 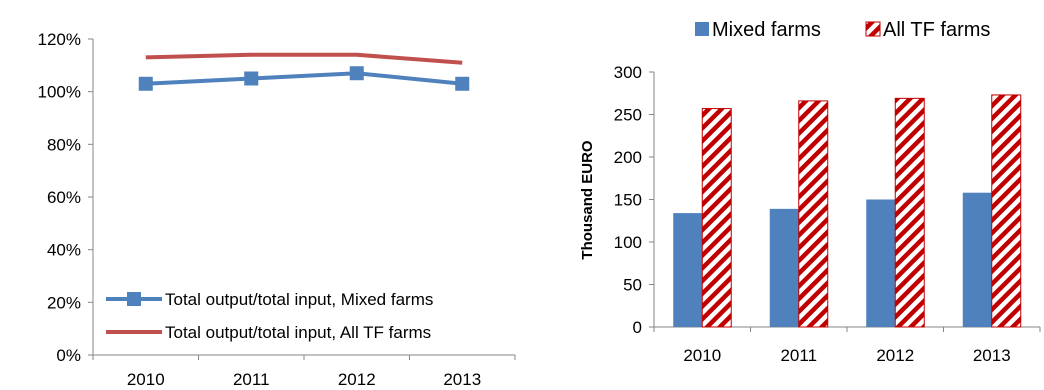 I want to click on line-chart-series, so click(x=304, y=71).